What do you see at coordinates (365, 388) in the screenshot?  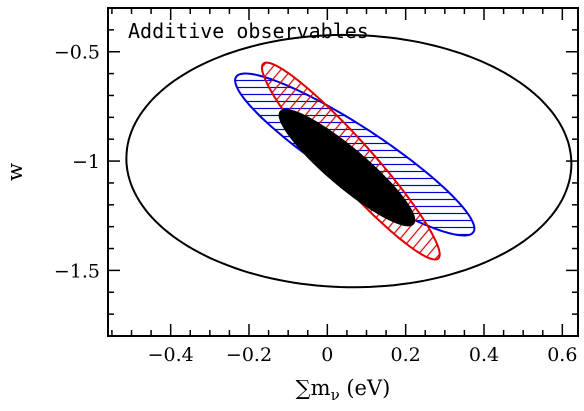 I see `x-axis-label-suffix: (eV)` at bounding box center [365, 388].